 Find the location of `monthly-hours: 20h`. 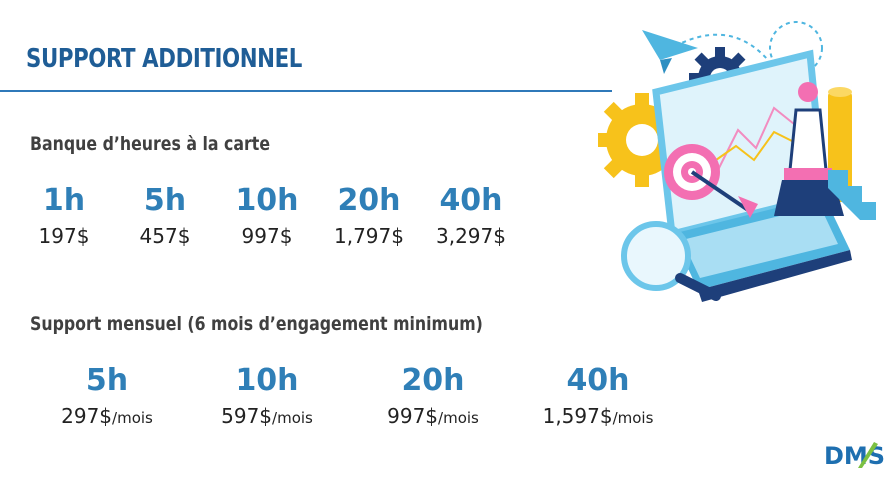

monthly-hours: 20h is located at coordinates (433, 380).